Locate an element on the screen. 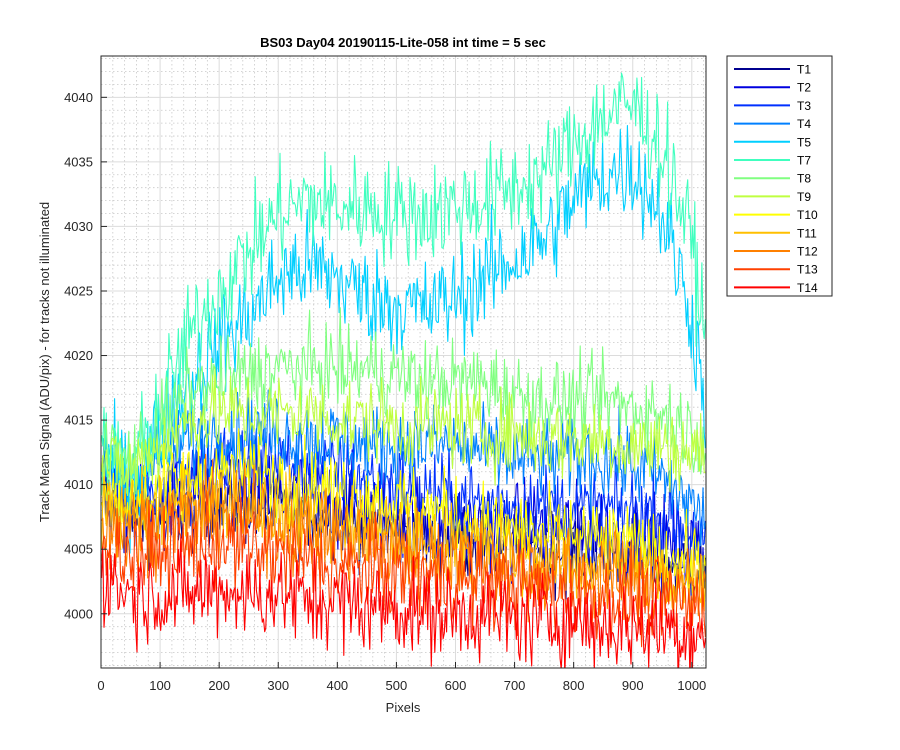 The width and height of the screenshot is (900, 750). legend-label-T4: T4 is located at coordinates (804, 124).